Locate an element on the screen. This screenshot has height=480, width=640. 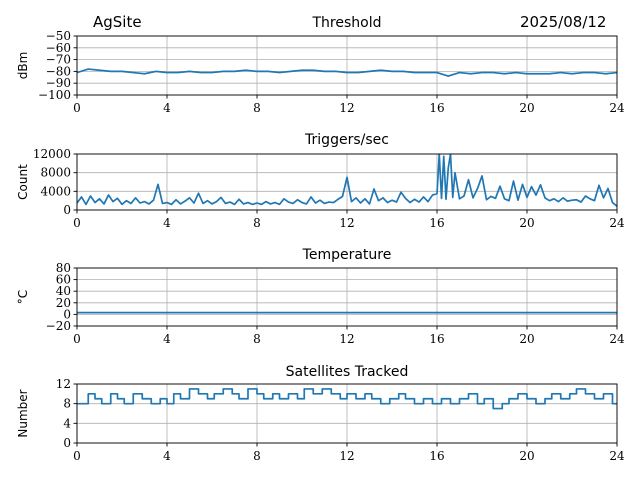
y-tick-label: 4000 is located at coordinates (55, 191).